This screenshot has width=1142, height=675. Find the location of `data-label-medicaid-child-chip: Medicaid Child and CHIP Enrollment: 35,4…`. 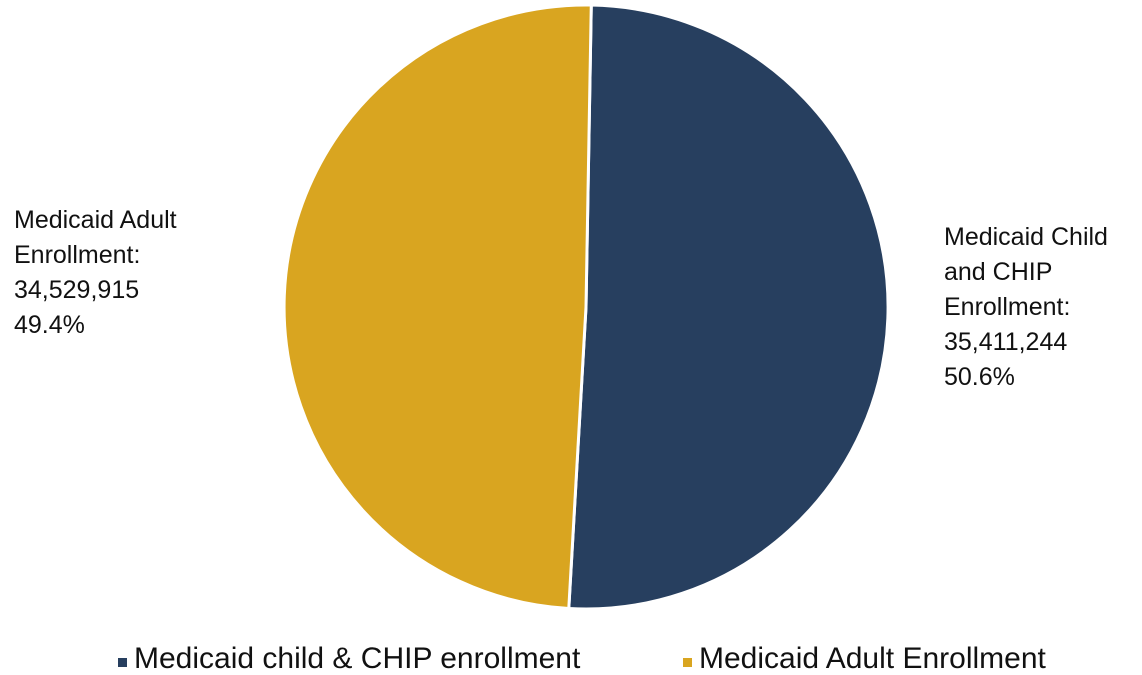

data-label-medicaid-child-chip: Medicaid Child and CHIP Enrollment: 35,4… is located at coordinates (1026, 307).